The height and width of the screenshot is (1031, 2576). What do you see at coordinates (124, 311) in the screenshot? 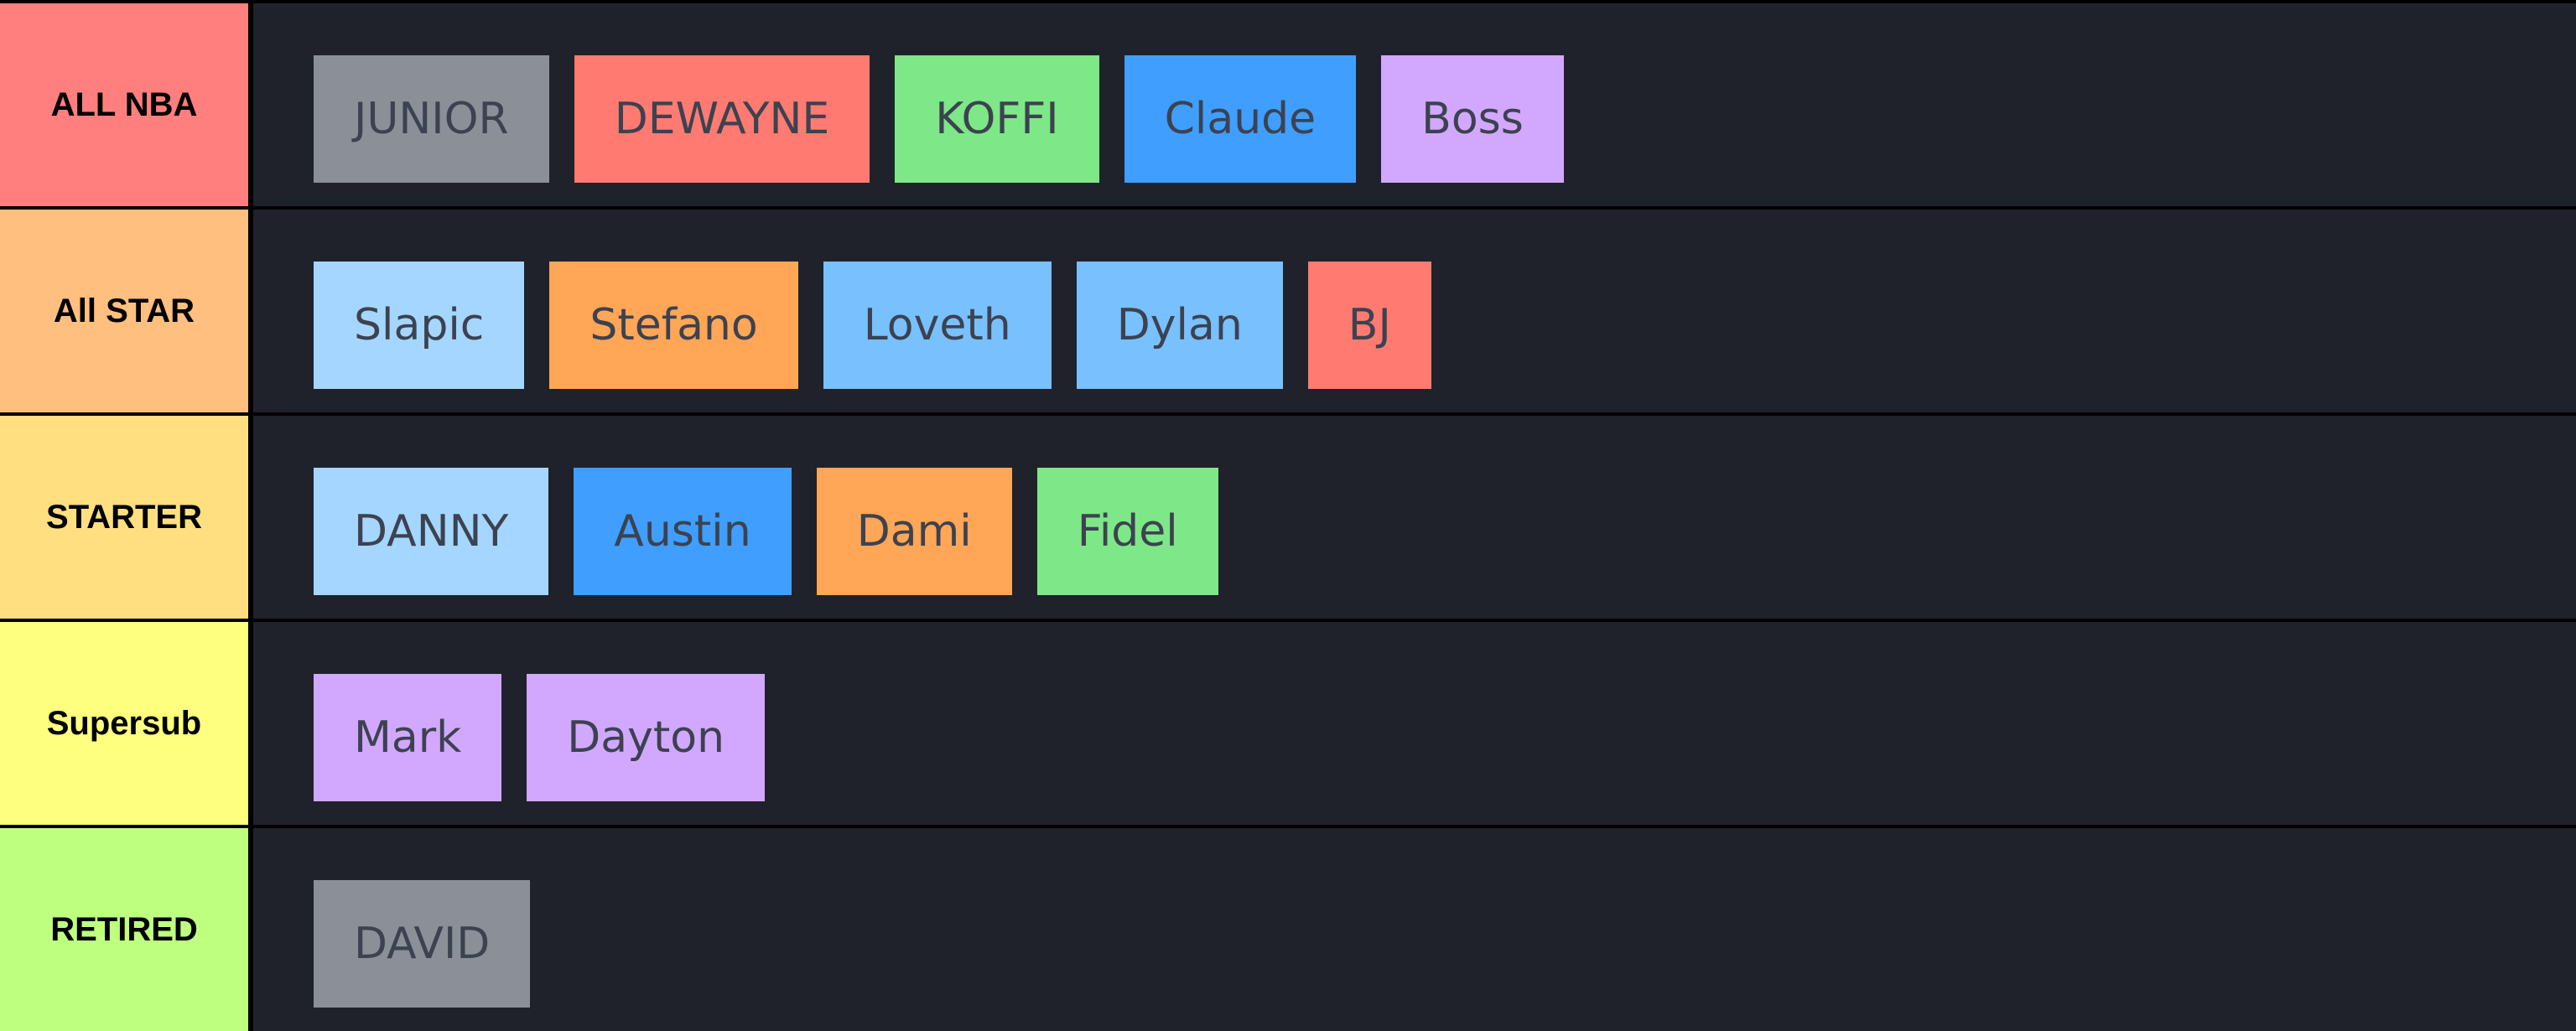
I see `tier-label: All STAR` at bounding box center [124, 311].